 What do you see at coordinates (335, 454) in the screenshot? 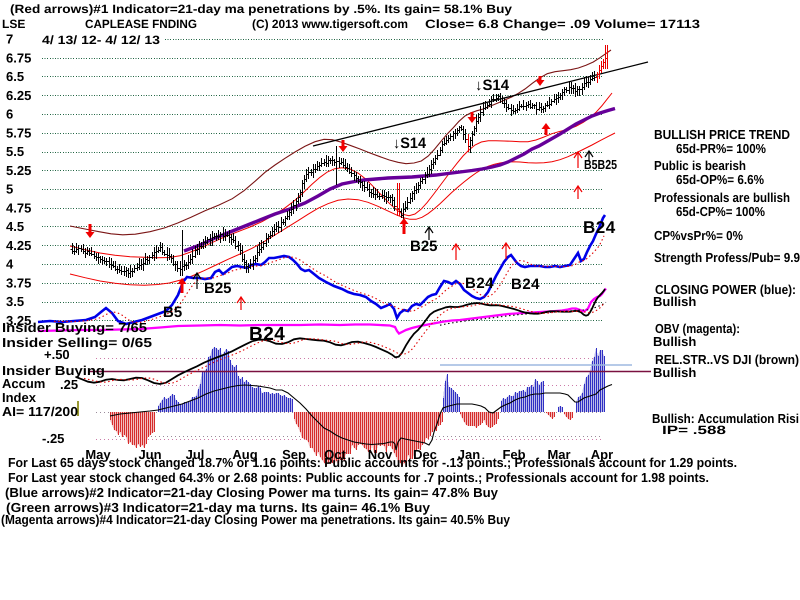
I see `svg-text: Oct` at bounding box center [335, 454].